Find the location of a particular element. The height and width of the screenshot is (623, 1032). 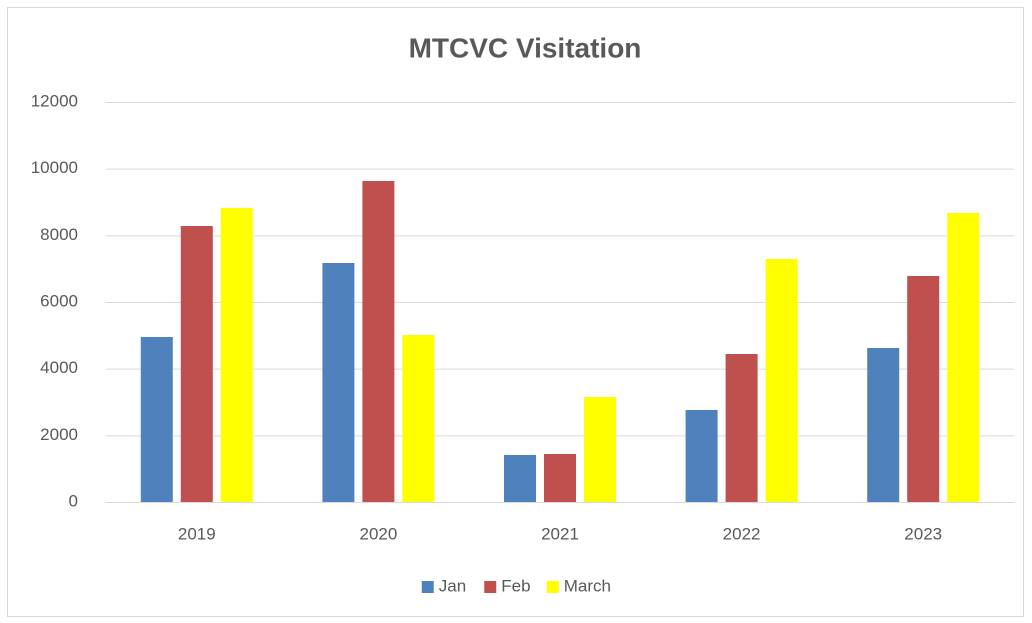

legend-label: March is located at coordinates (587, 585).